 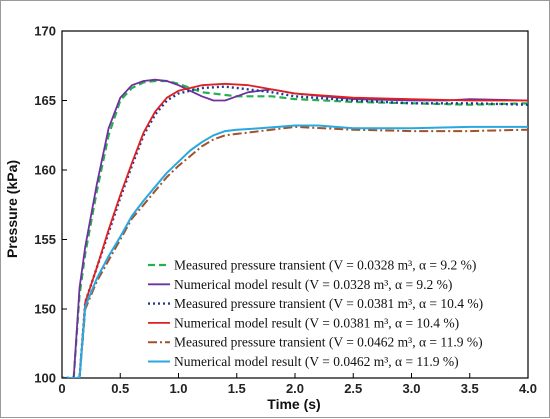 I want to click on y-axis-title: Pressure (kPa), so click(x=12, y=209).